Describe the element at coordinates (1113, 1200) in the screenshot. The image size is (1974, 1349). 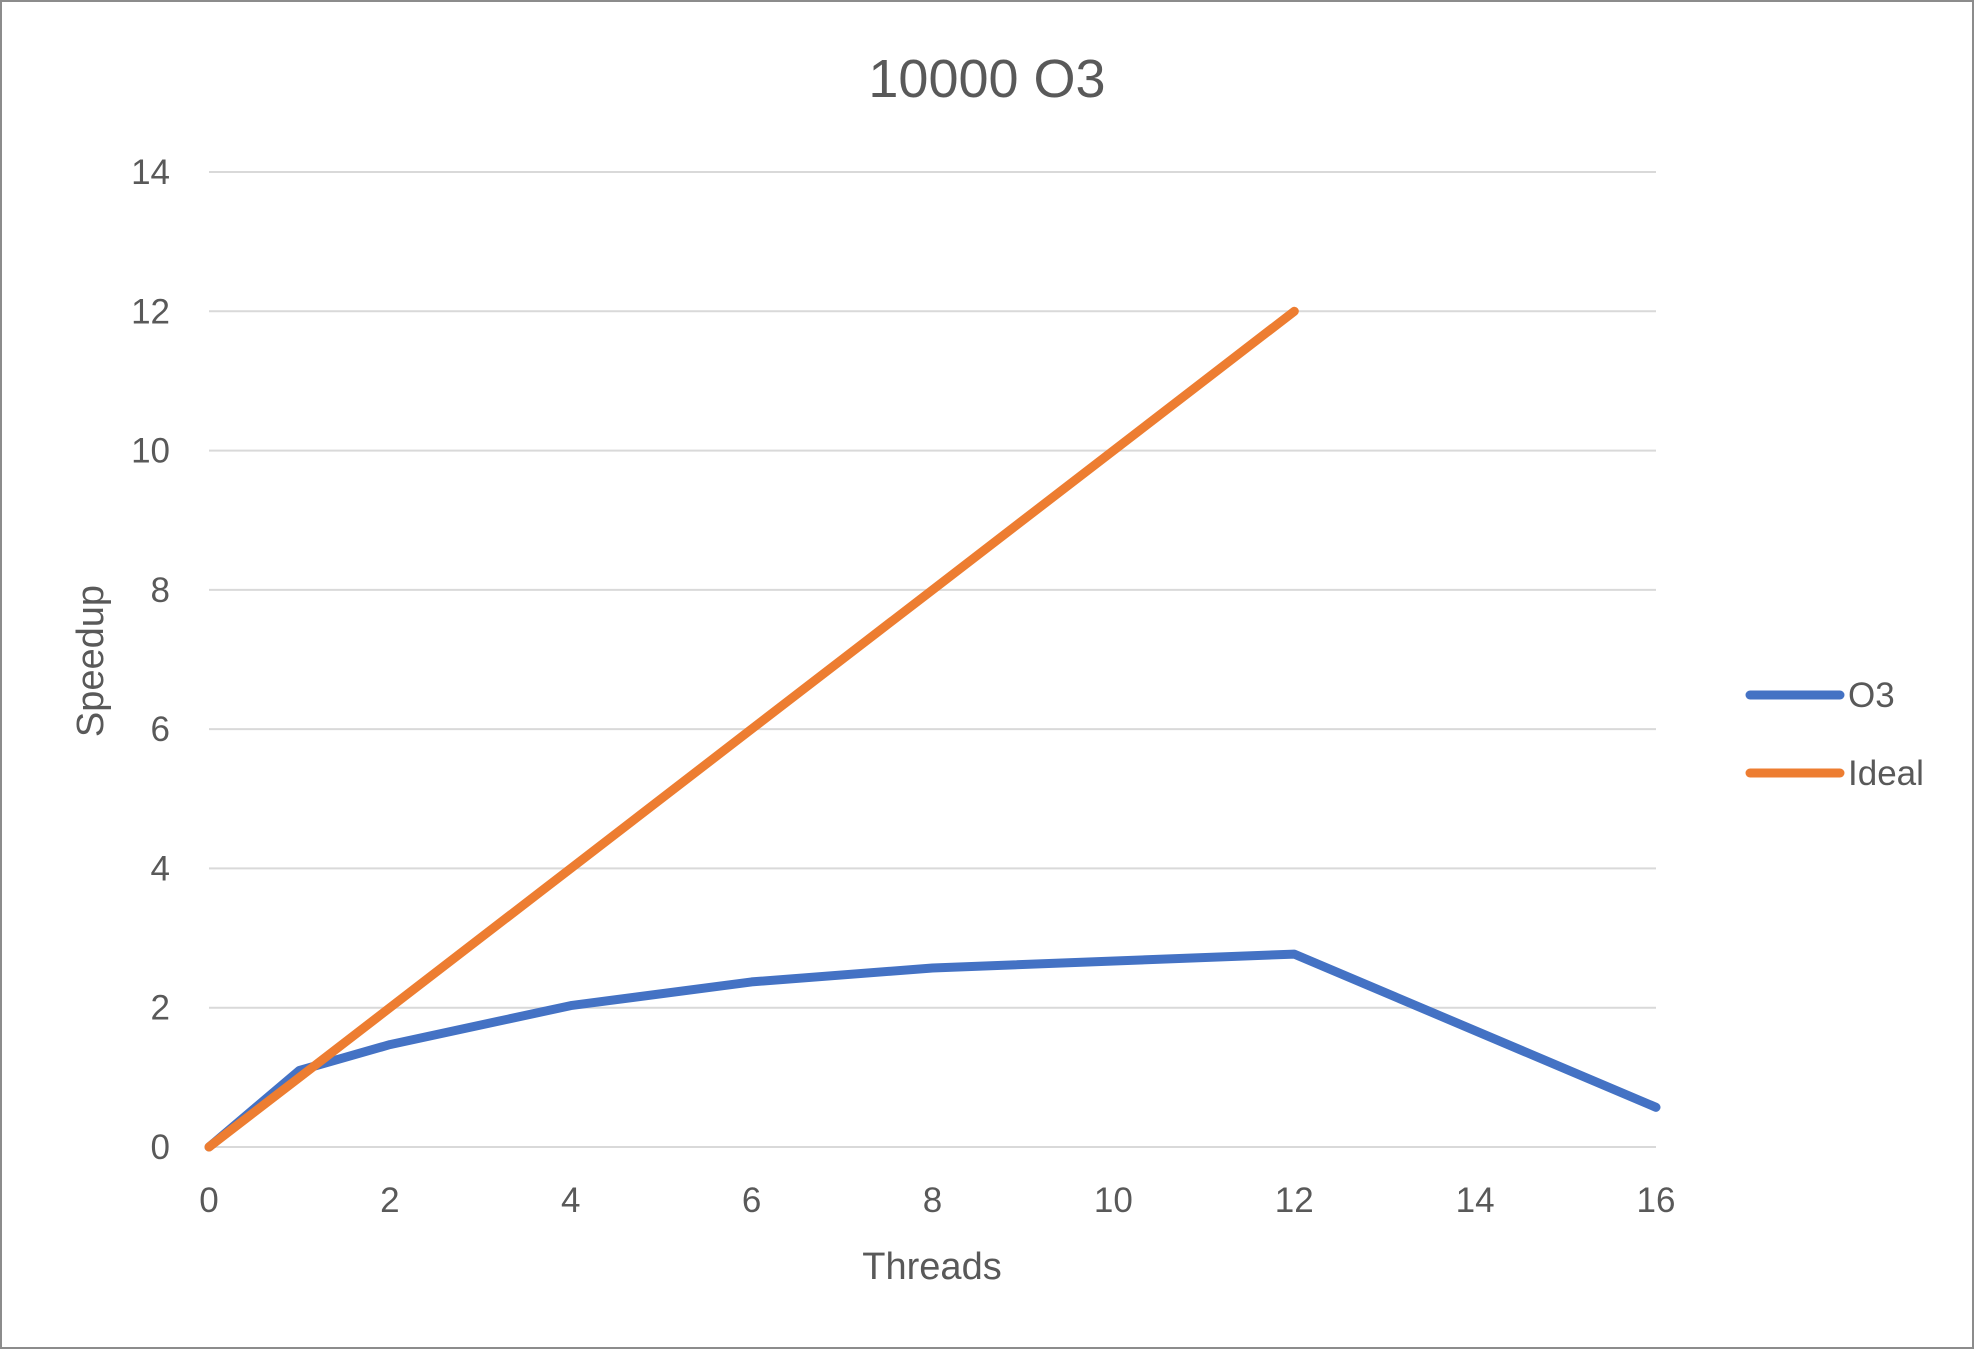
I see `x-tick-label: 10` at that location.